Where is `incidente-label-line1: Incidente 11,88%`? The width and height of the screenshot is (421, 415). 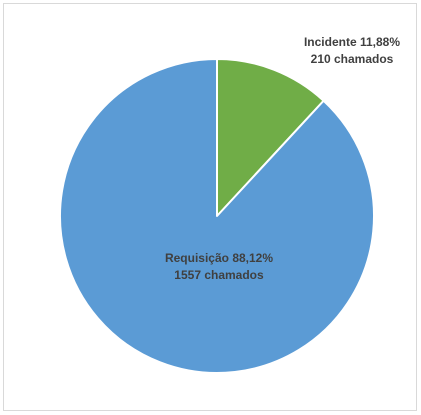
incidente-label-line1: Incidente 11,88% is located at coordinates (352, 42).